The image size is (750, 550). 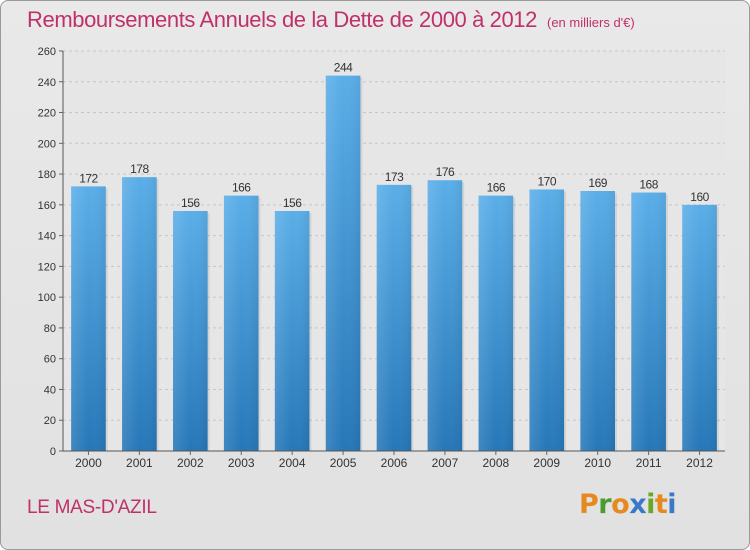 What do you see at coordinates (139, 169) in the screenshot?
I see `bar-value-label: 178` at bounding box center [139, 169].